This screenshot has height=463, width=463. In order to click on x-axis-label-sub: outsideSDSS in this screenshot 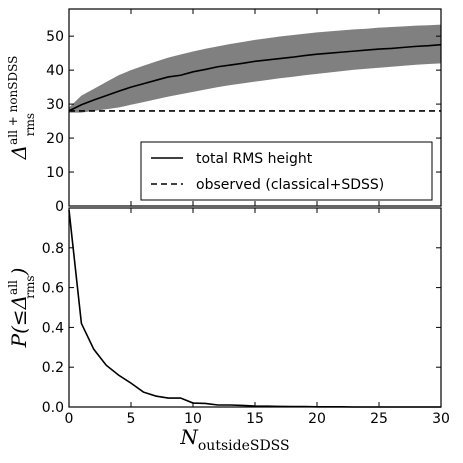, I will do `click(244, 446)`.